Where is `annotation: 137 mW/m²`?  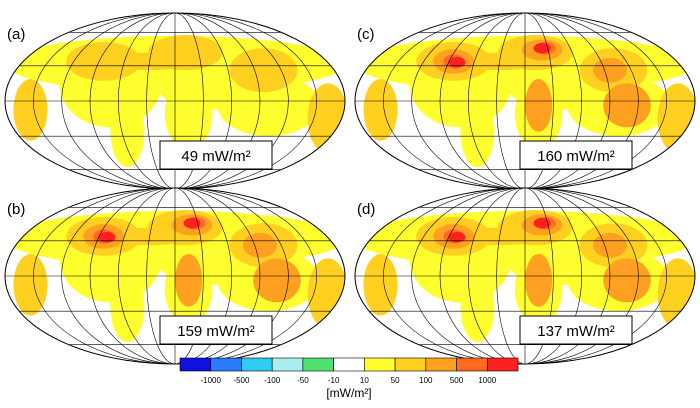
annotation: 137 mW/m² is located at coordinates (576, 331).